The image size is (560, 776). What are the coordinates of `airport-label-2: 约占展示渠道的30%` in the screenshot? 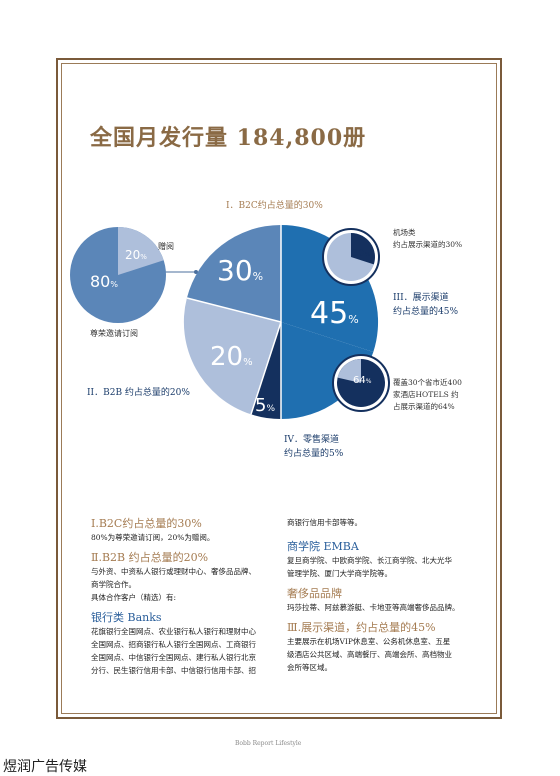 It's located at (428, 244).